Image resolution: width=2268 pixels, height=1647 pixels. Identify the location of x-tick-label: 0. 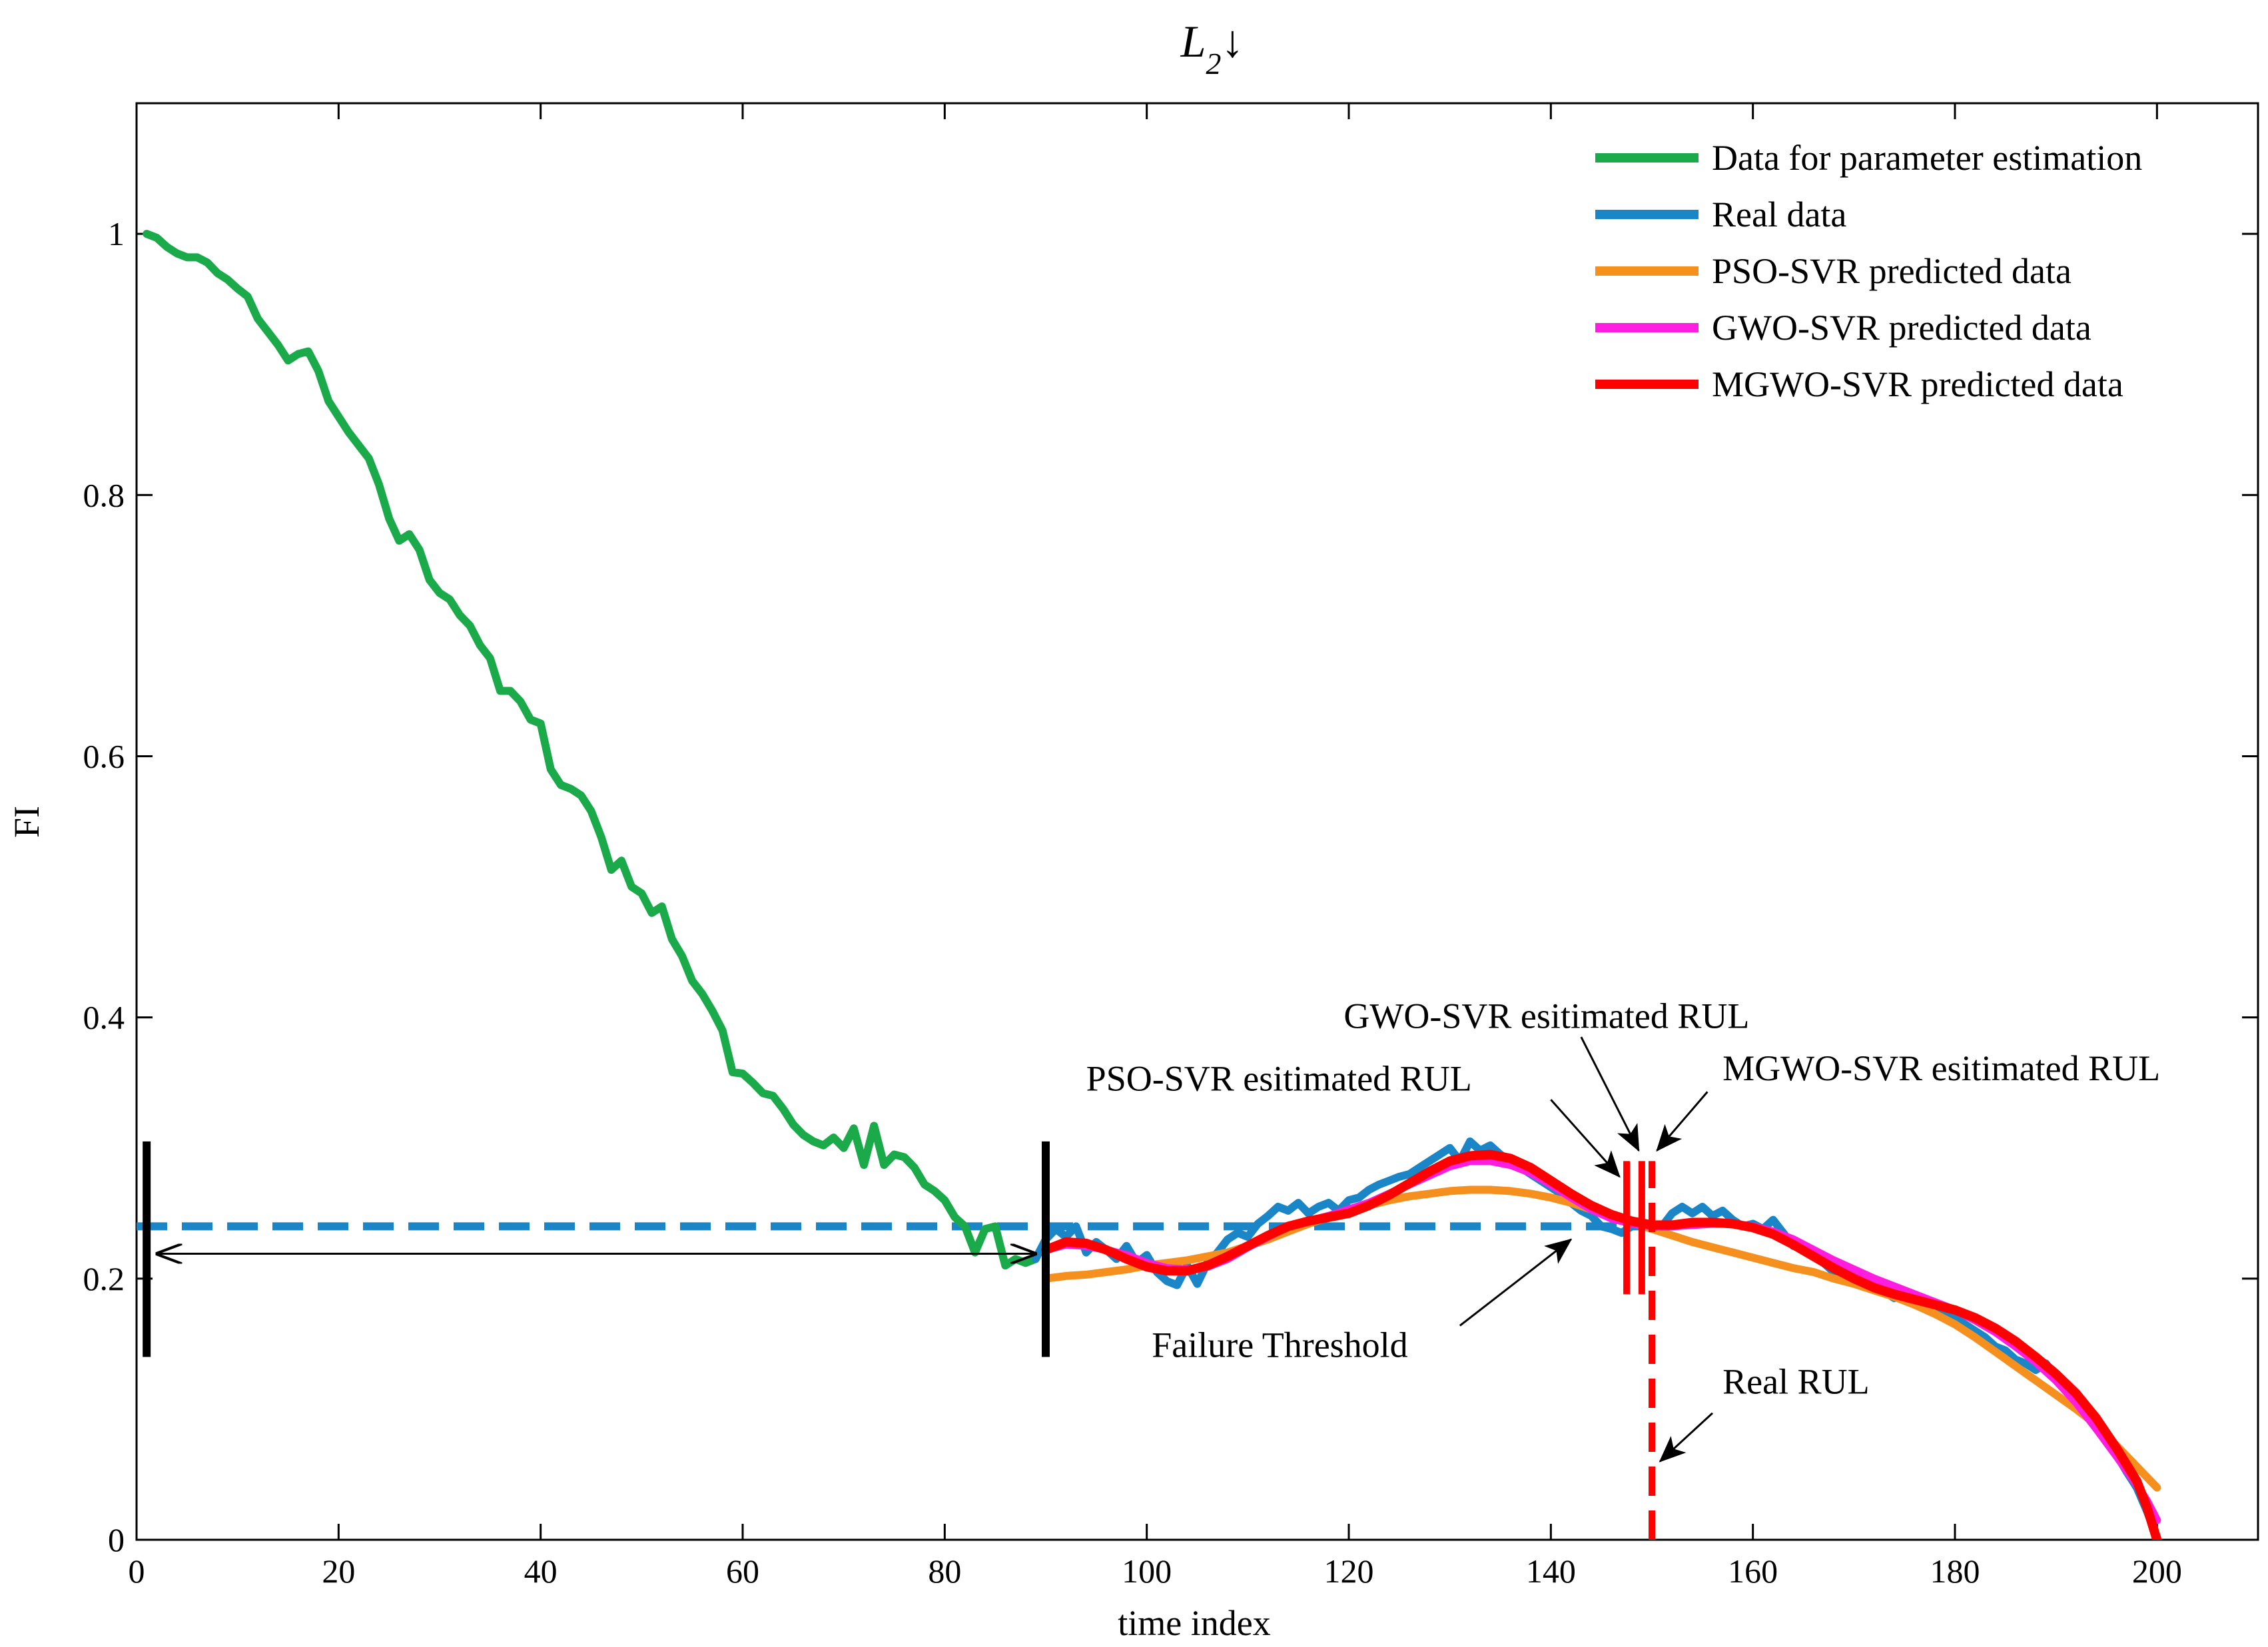
(137, 1571).